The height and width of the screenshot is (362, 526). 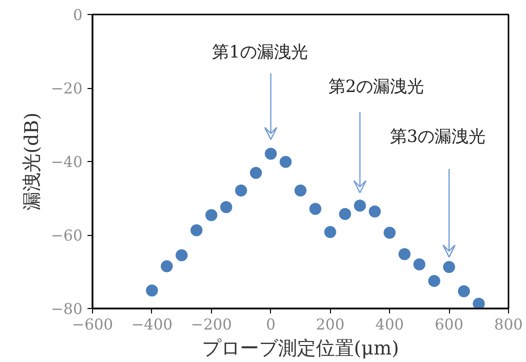 I want to click on y-tick-label: −60, so click(x=66, y=235).